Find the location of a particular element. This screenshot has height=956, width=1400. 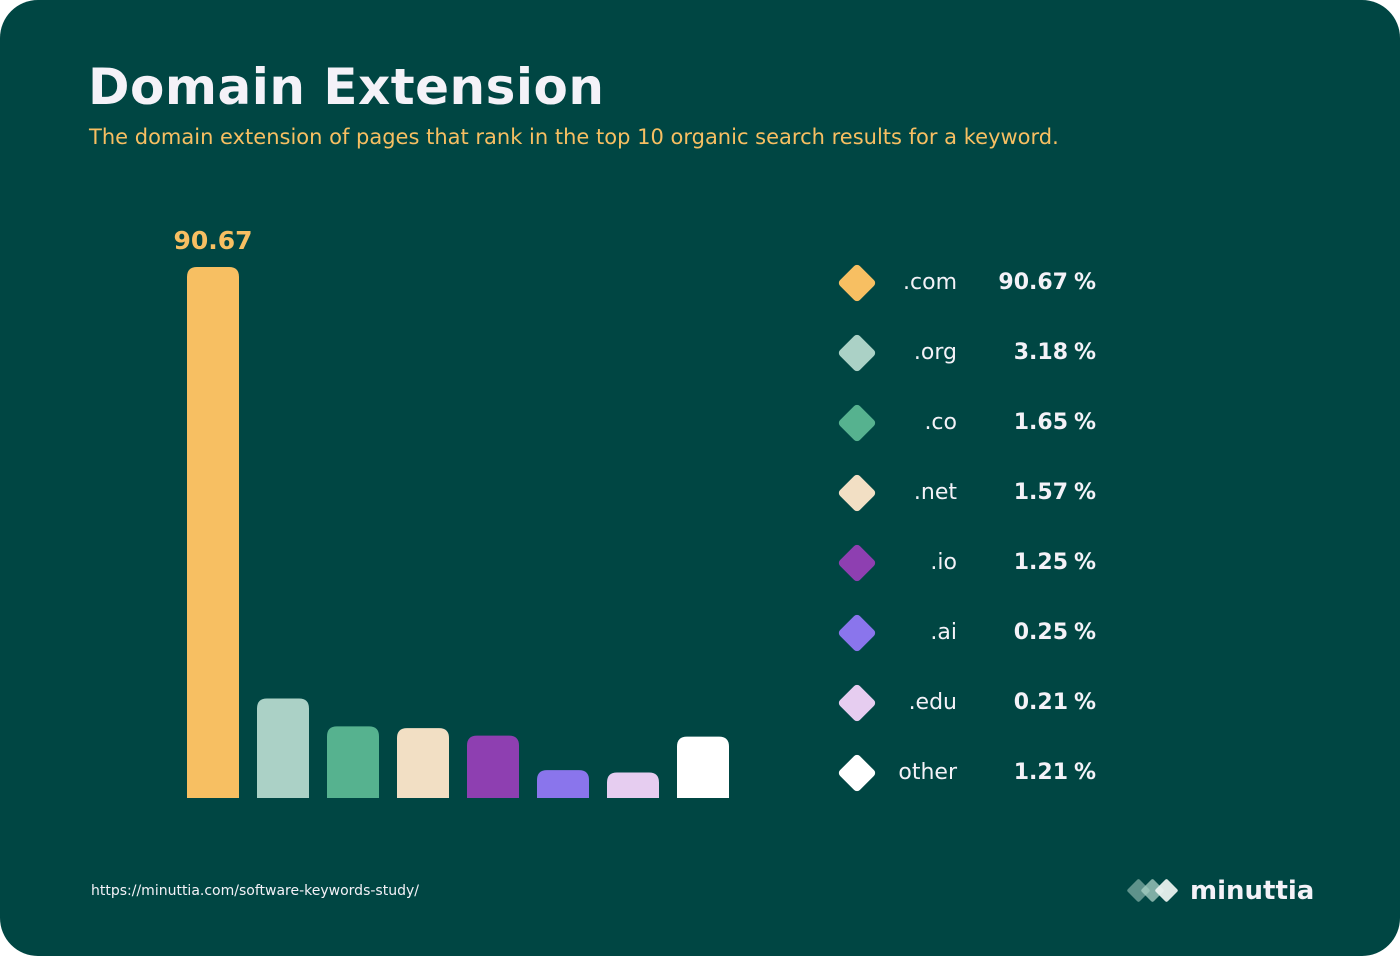

bar-edu is located at coordinates (633, 785).